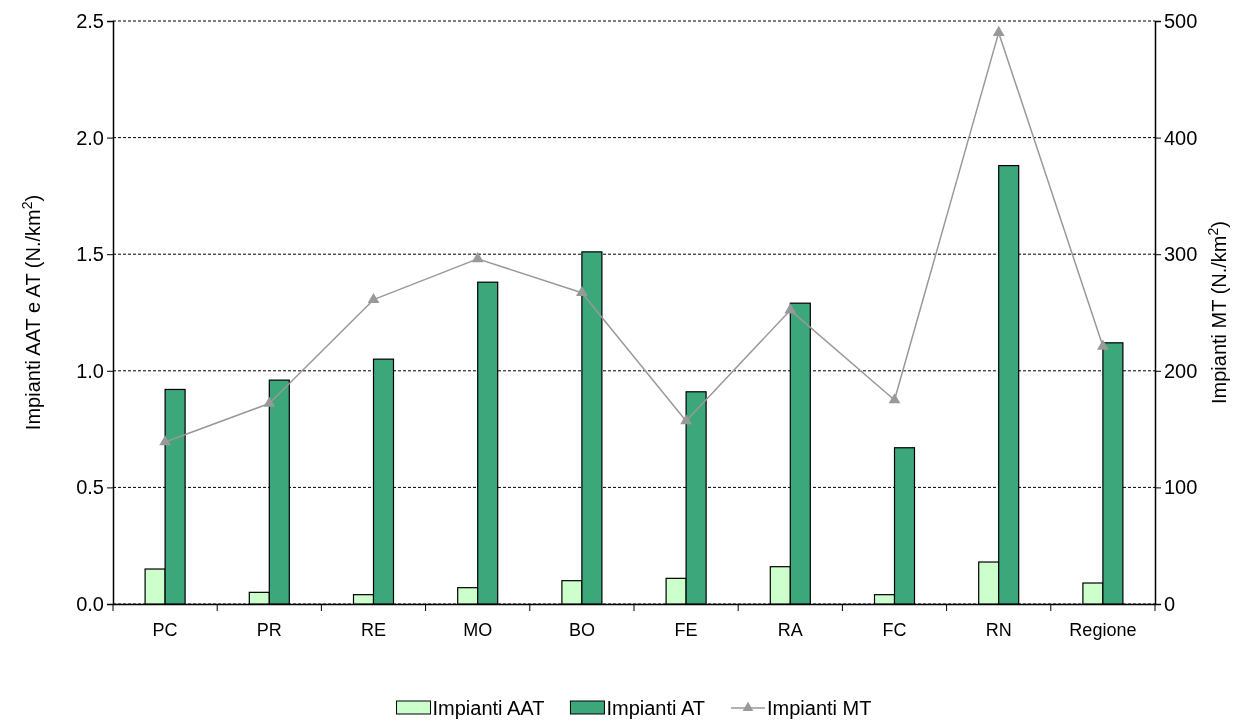  Describe the element at coordinates (1170, 603) in the screenshot. I see `y2-tick-label: 0` at that location.